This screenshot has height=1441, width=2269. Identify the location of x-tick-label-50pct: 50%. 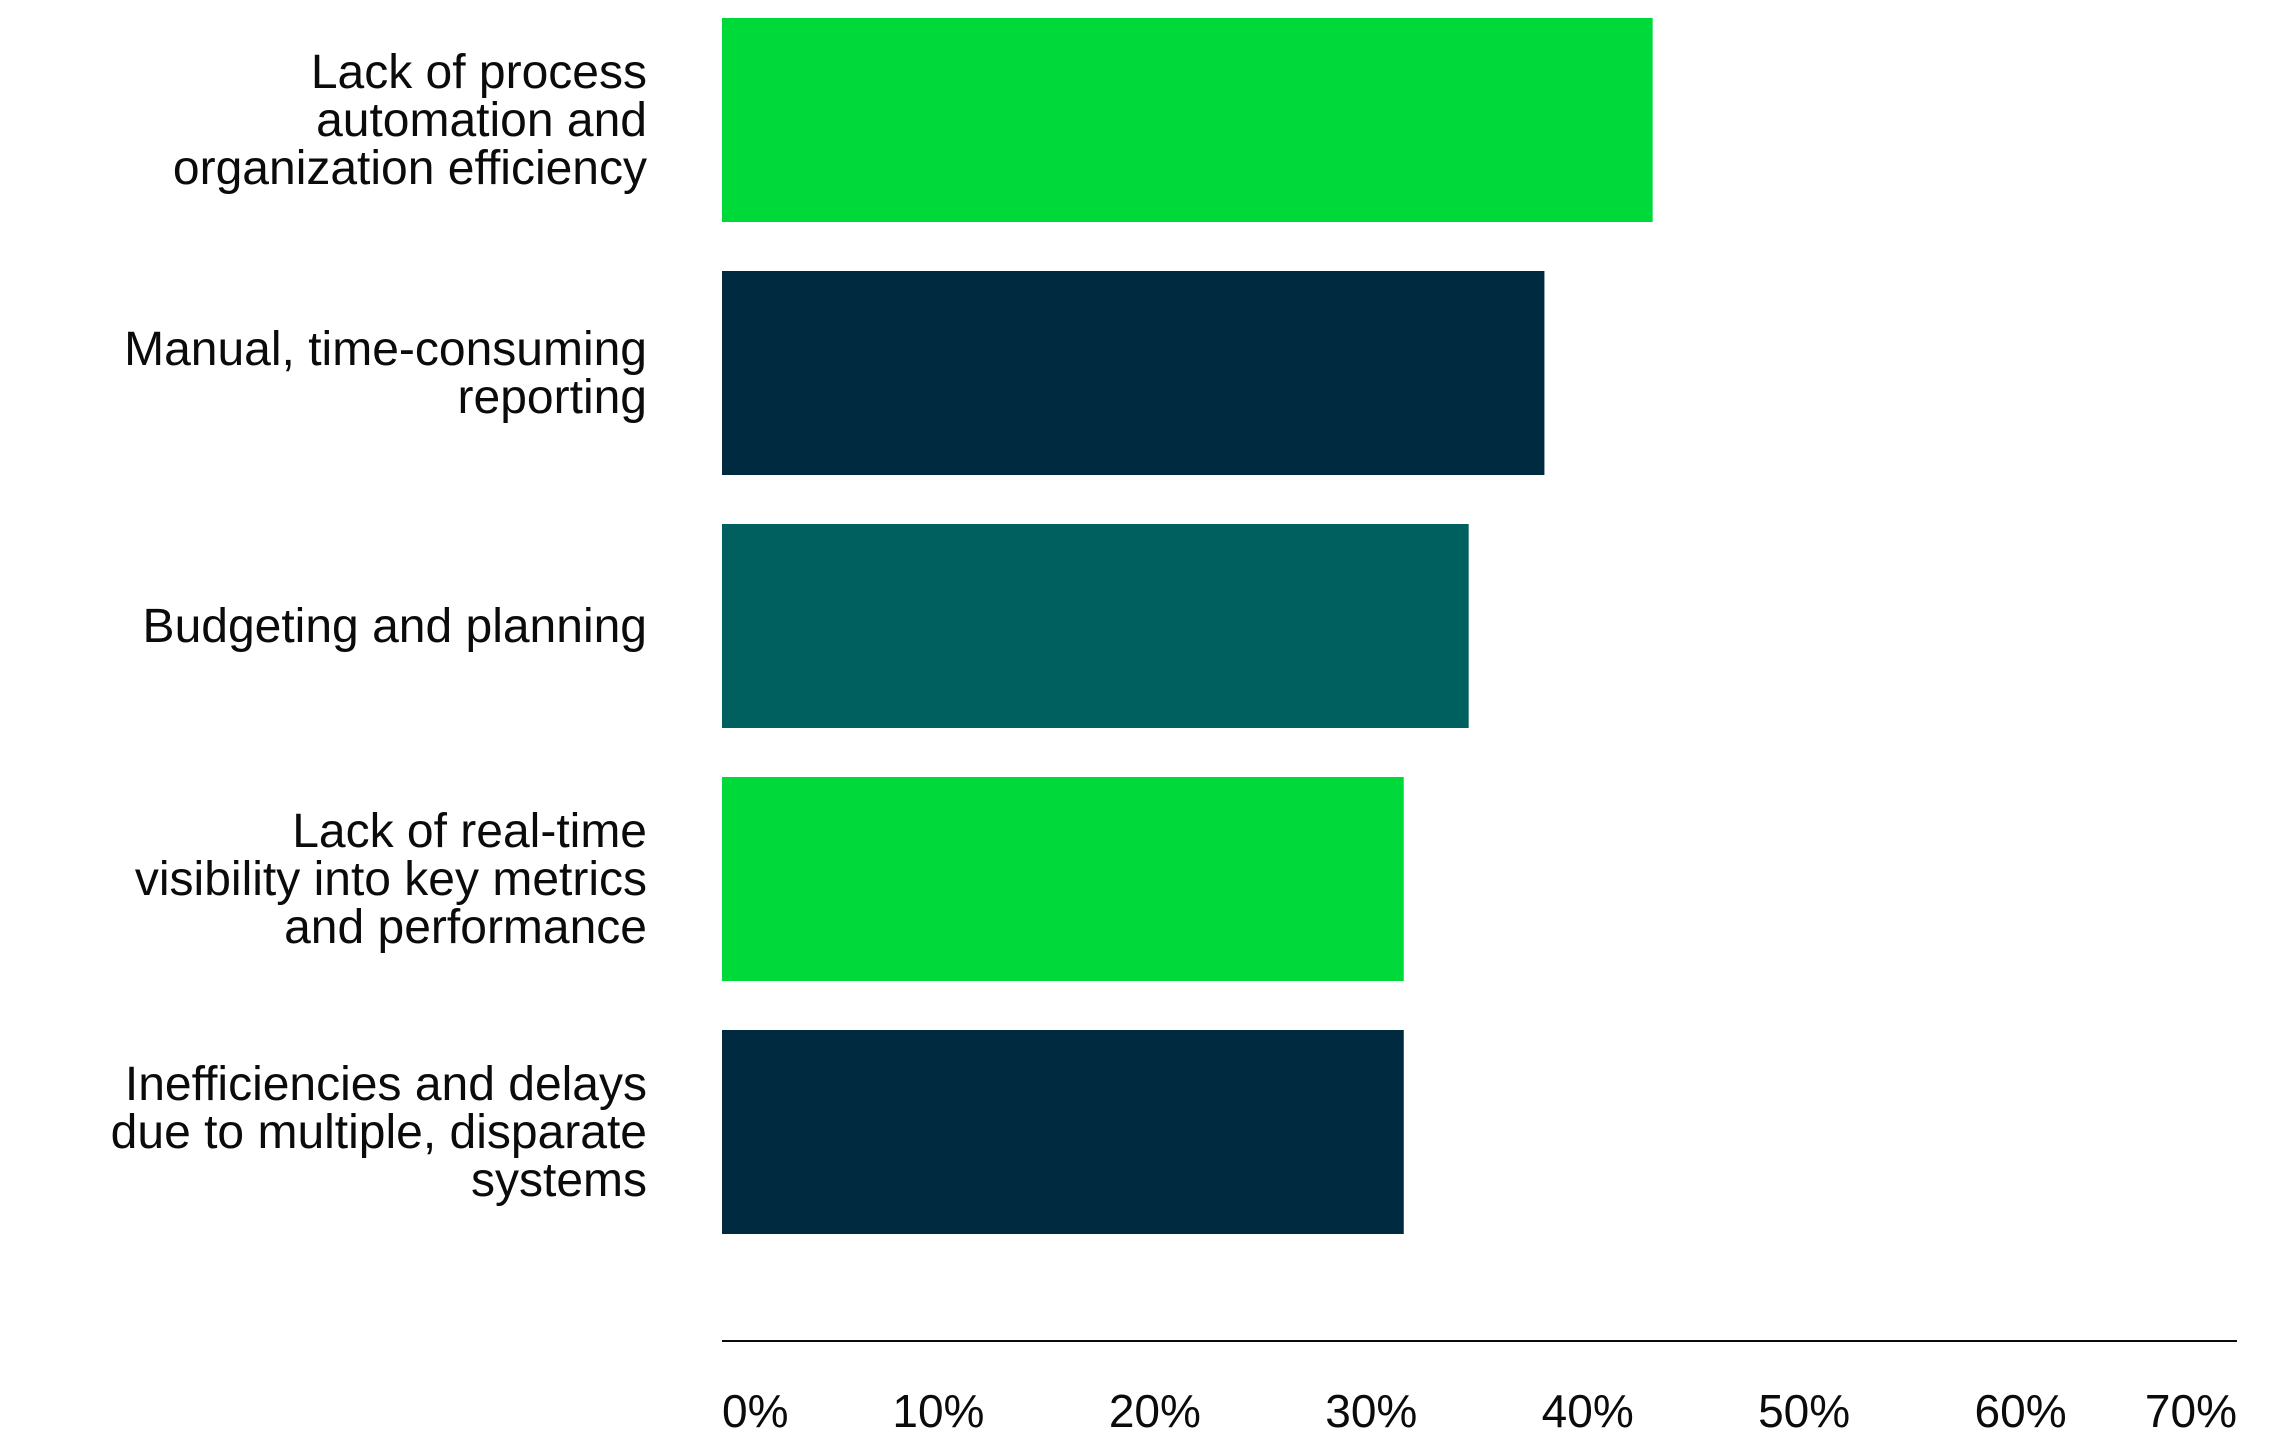
(1804, 1411).